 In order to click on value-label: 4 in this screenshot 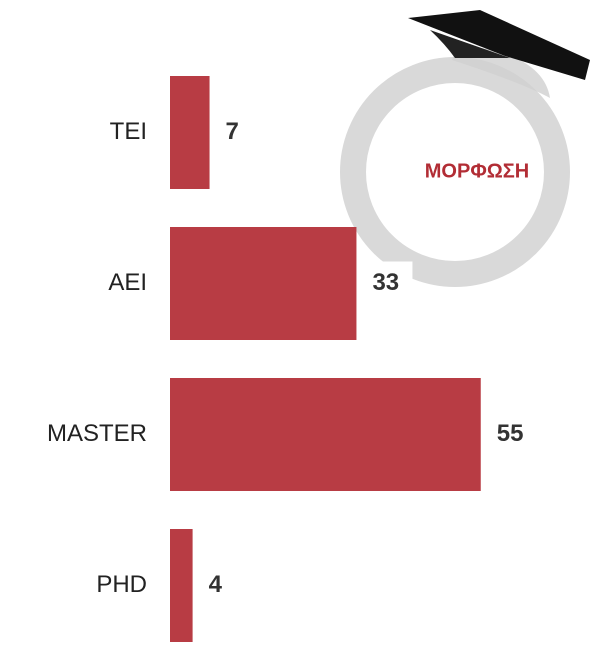, I will do `click(216, 584)`.